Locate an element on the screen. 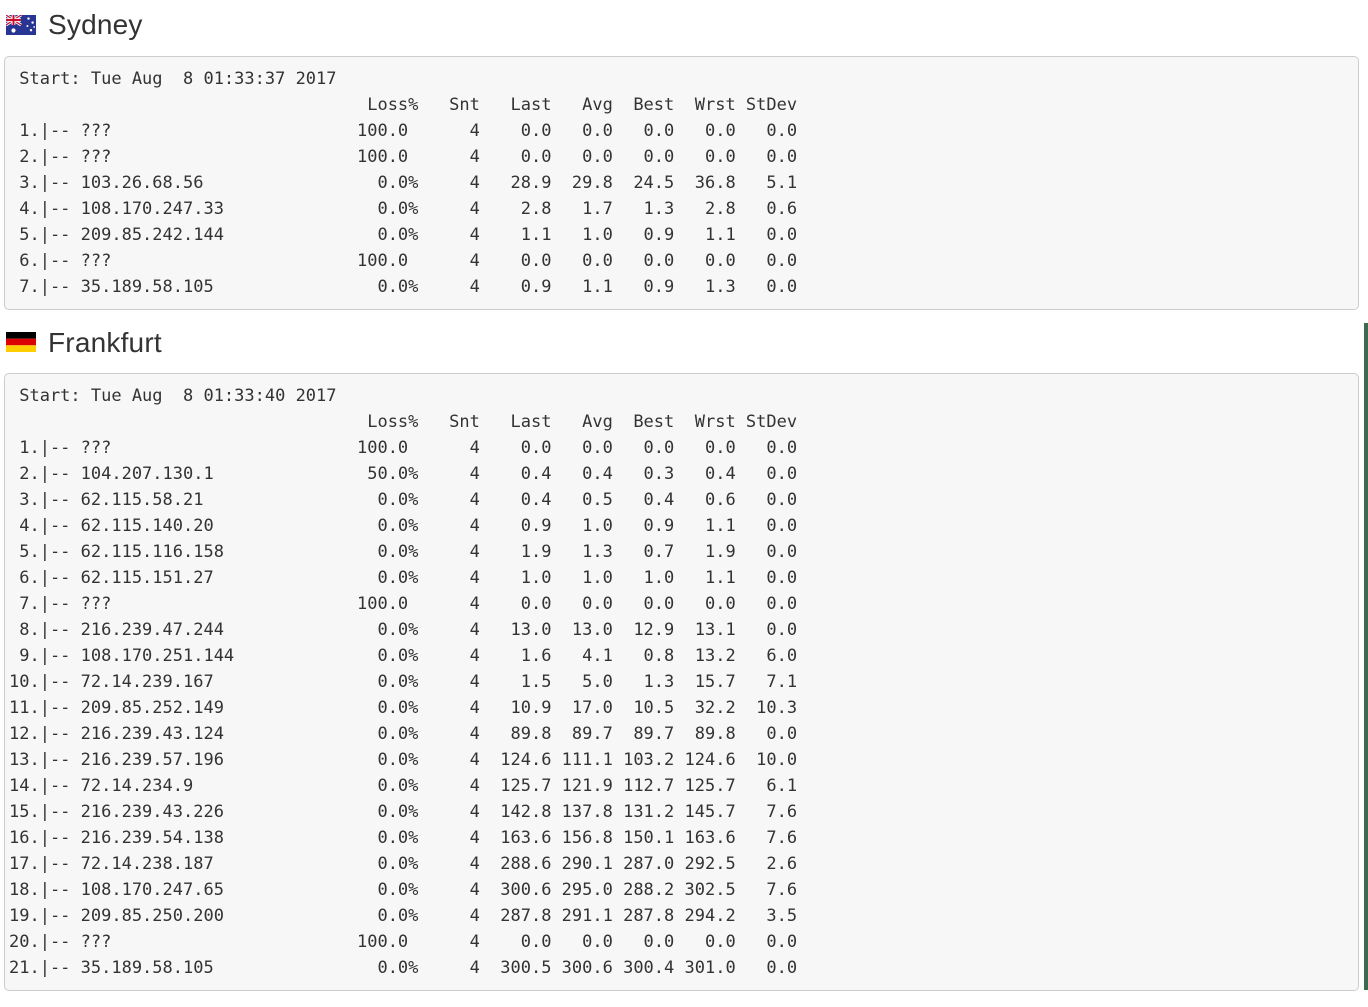 This screenshot has height=1007, width=1368. scrollbar-thumb is located at coordinates (1366, 656).